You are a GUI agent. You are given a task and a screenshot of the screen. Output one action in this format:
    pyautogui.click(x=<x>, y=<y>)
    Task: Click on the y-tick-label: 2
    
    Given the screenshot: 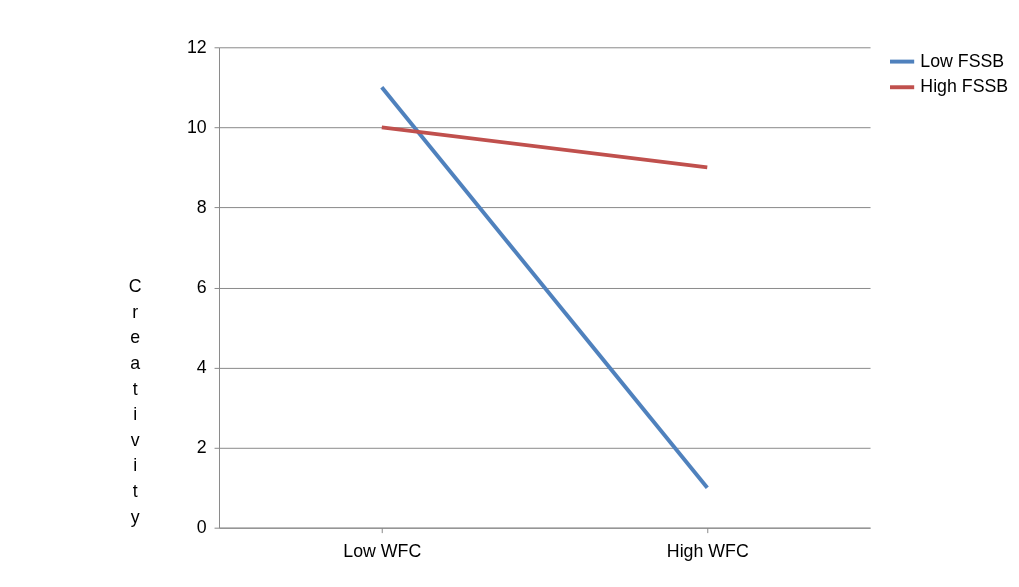 What is the action you would take?
    pyautogui.click(x=201, y=447)
    